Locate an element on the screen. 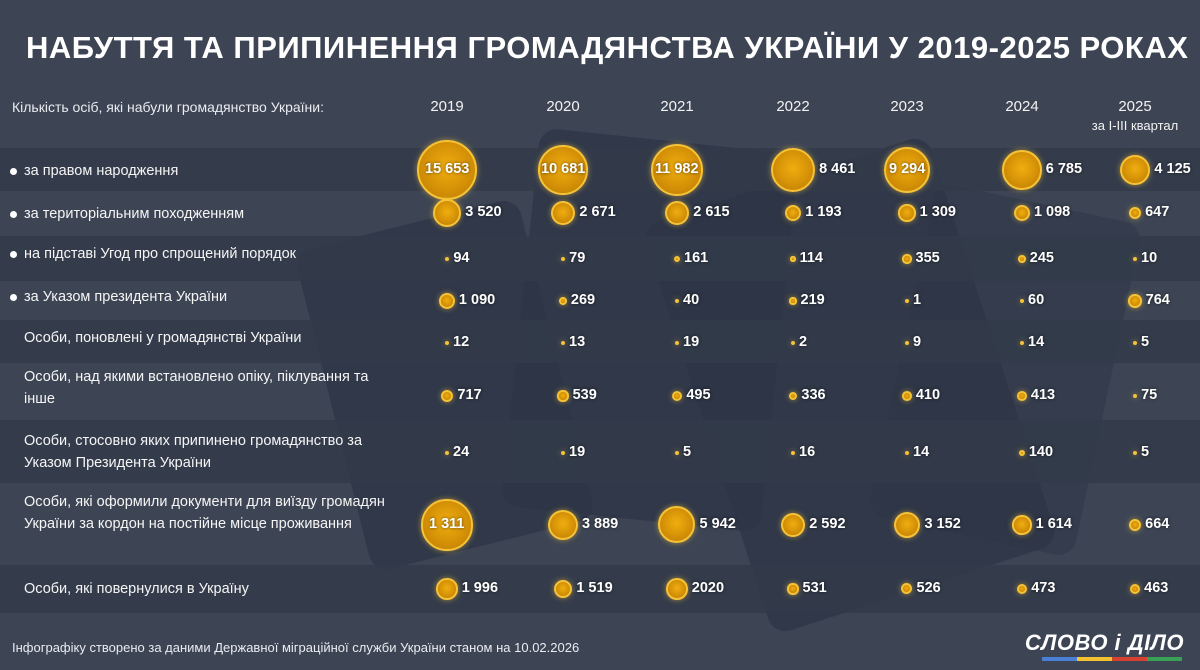 This screenshot has height=670, width=1200. data-label: 19 is located at coordinates (577, 452).